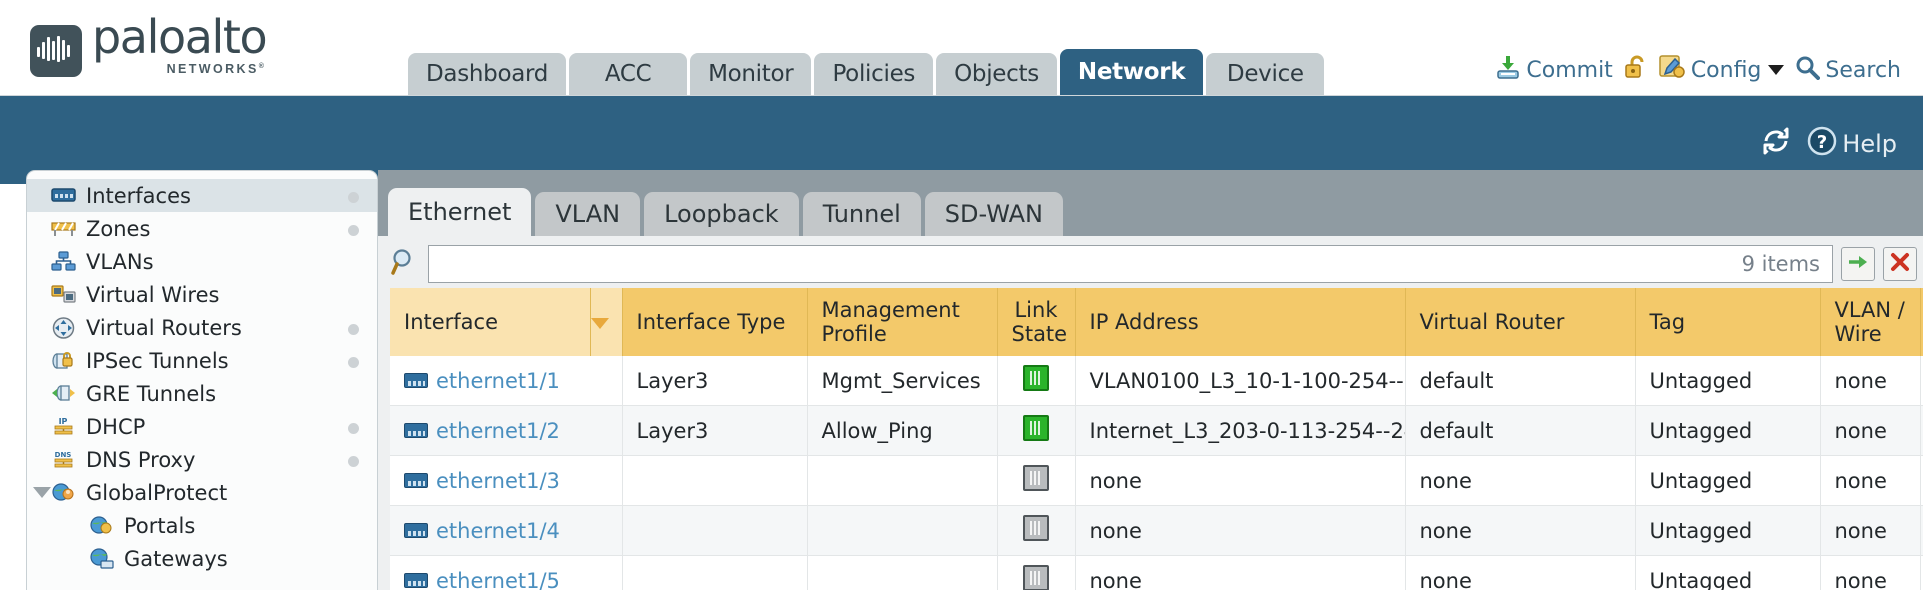 Image resolution: width=1923 pixels, height=590 pixels. I want to click on cell-interface: ethernet1/4, so click(506, 530).